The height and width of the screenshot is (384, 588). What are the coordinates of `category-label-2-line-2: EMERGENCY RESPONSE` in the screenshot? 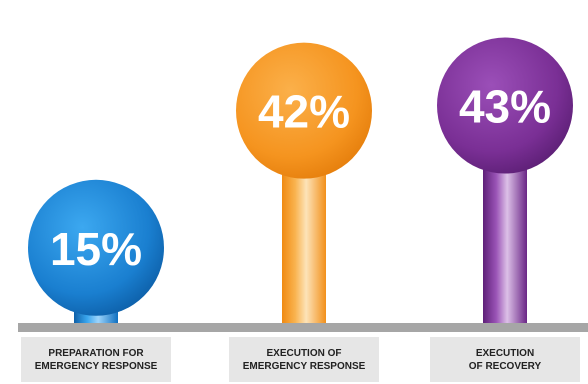 It's located at (304, 366).